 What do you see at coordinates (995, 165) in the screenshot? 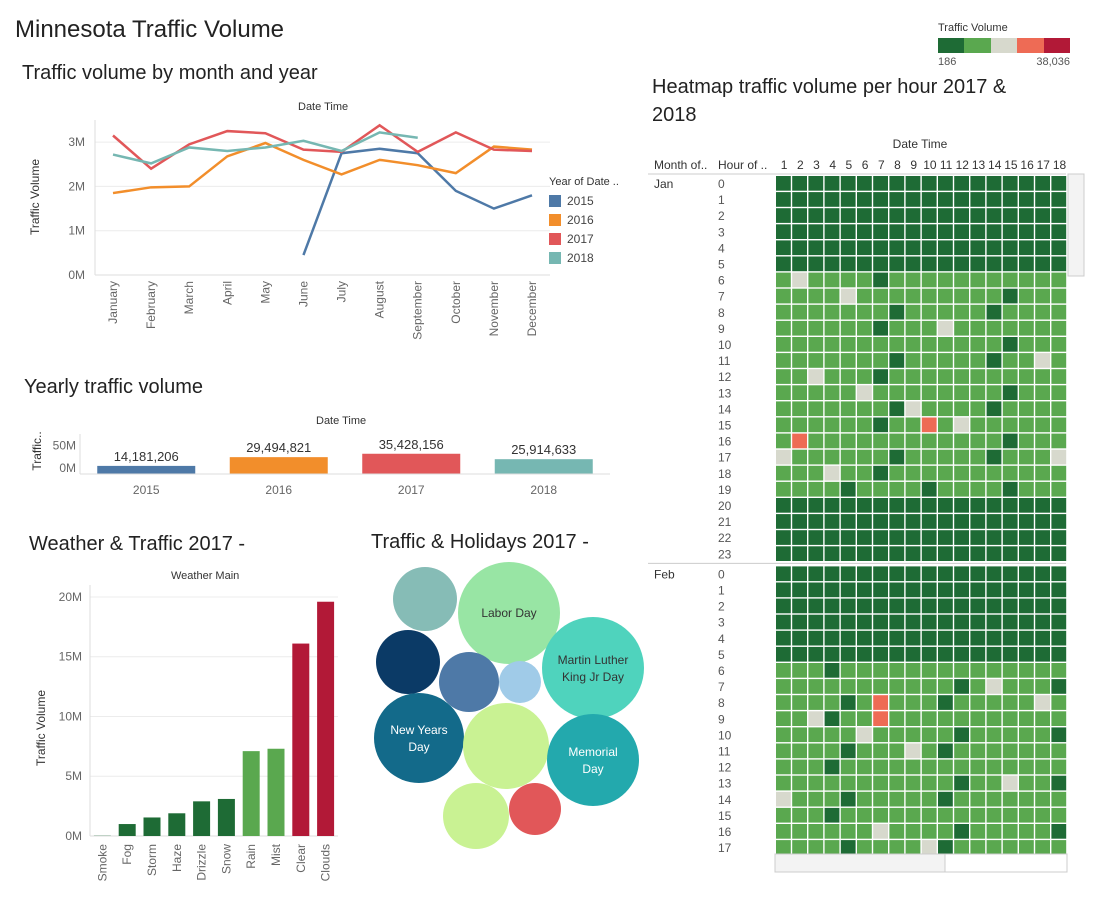
I see `day-header: 14` at bounding box center [995, 165].